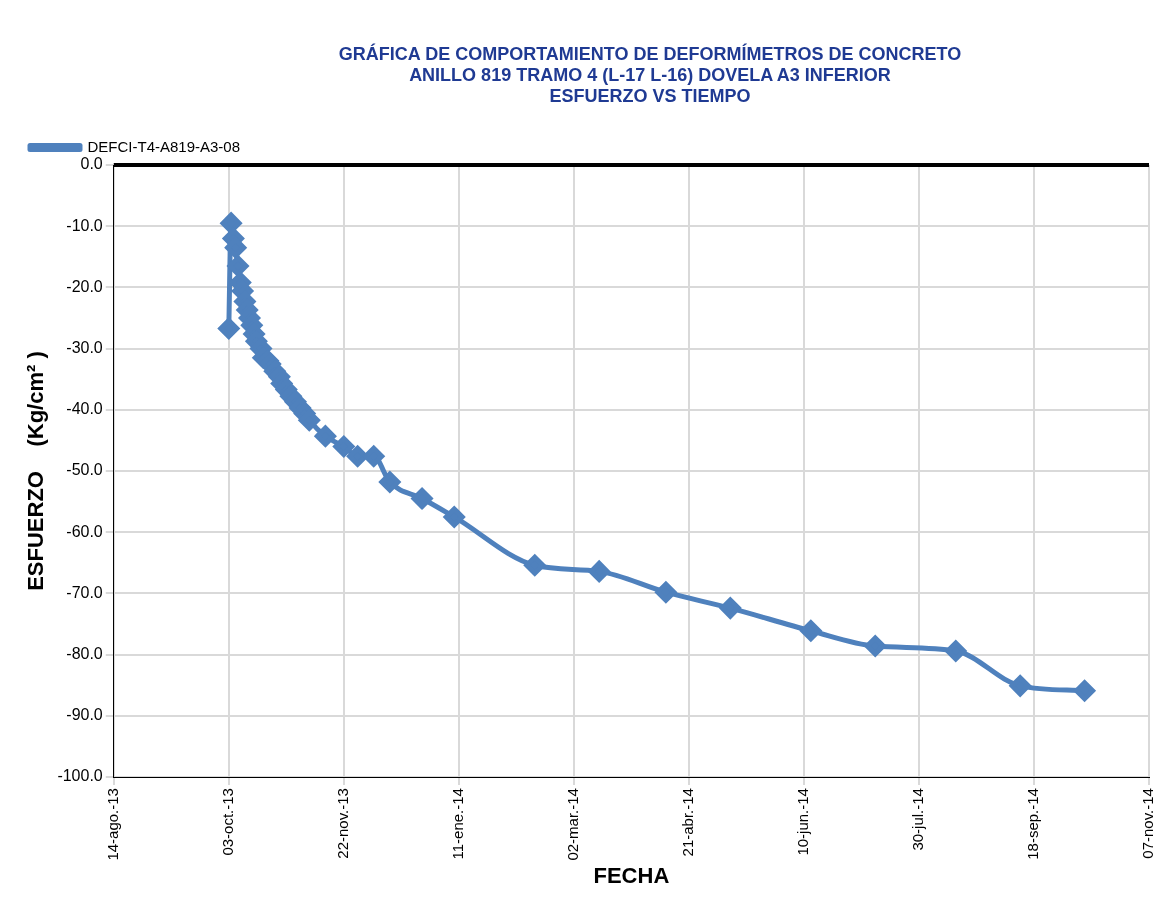 The width and height of the screenshot is (1170, 898). Describe the element at coordinates (650, 96) in the screenshot. I see `text: ESFUERZO VS TIEMPO` at that location.